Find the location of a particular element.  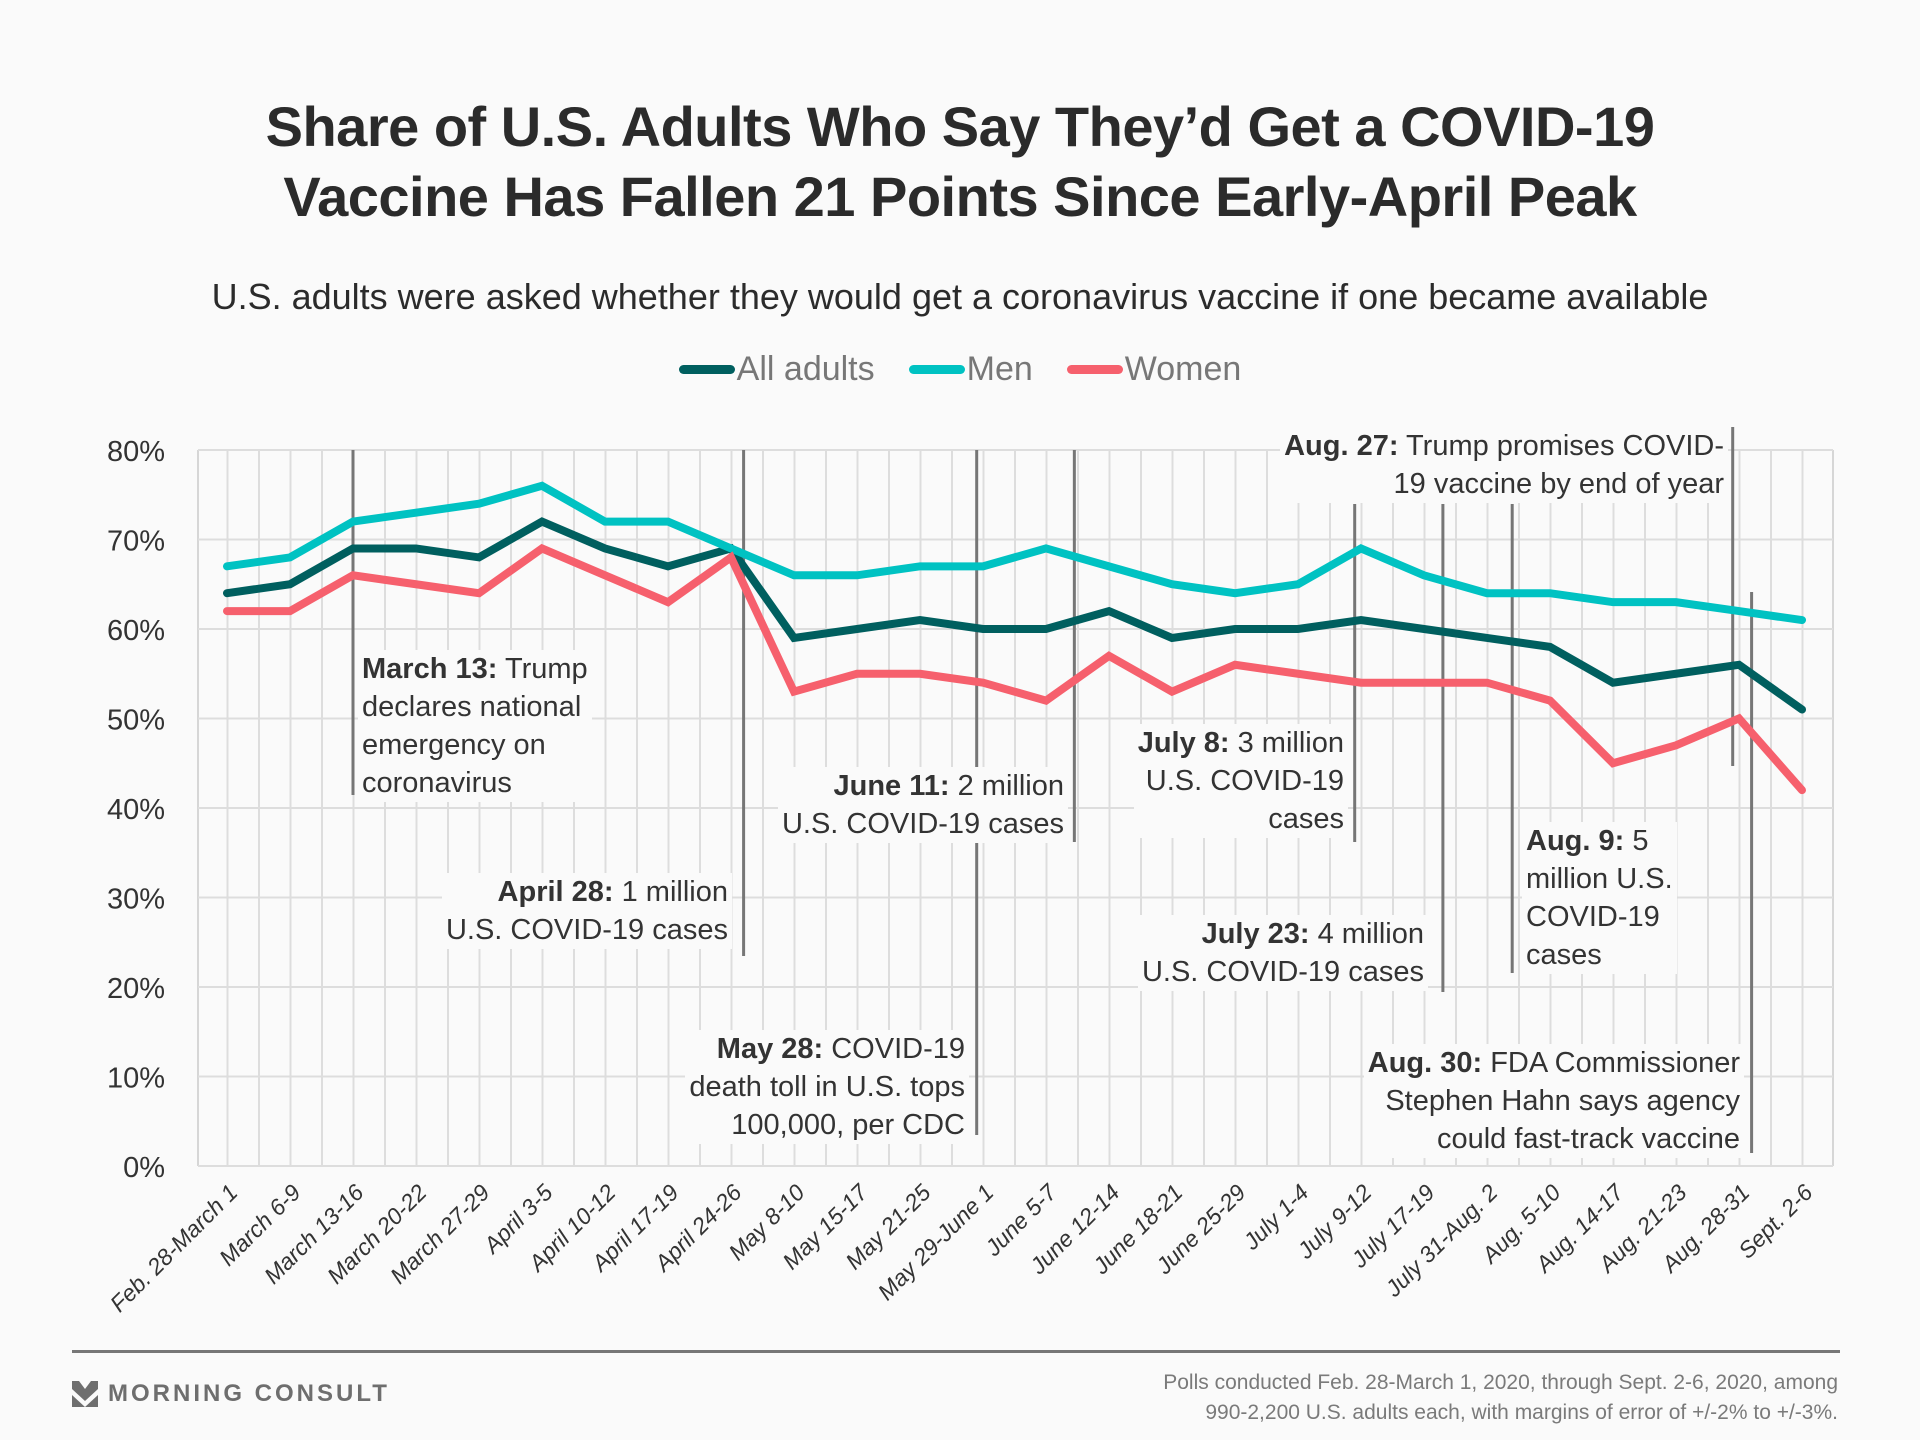

y-tick-label: 80% is located at coordinates (136, 452).